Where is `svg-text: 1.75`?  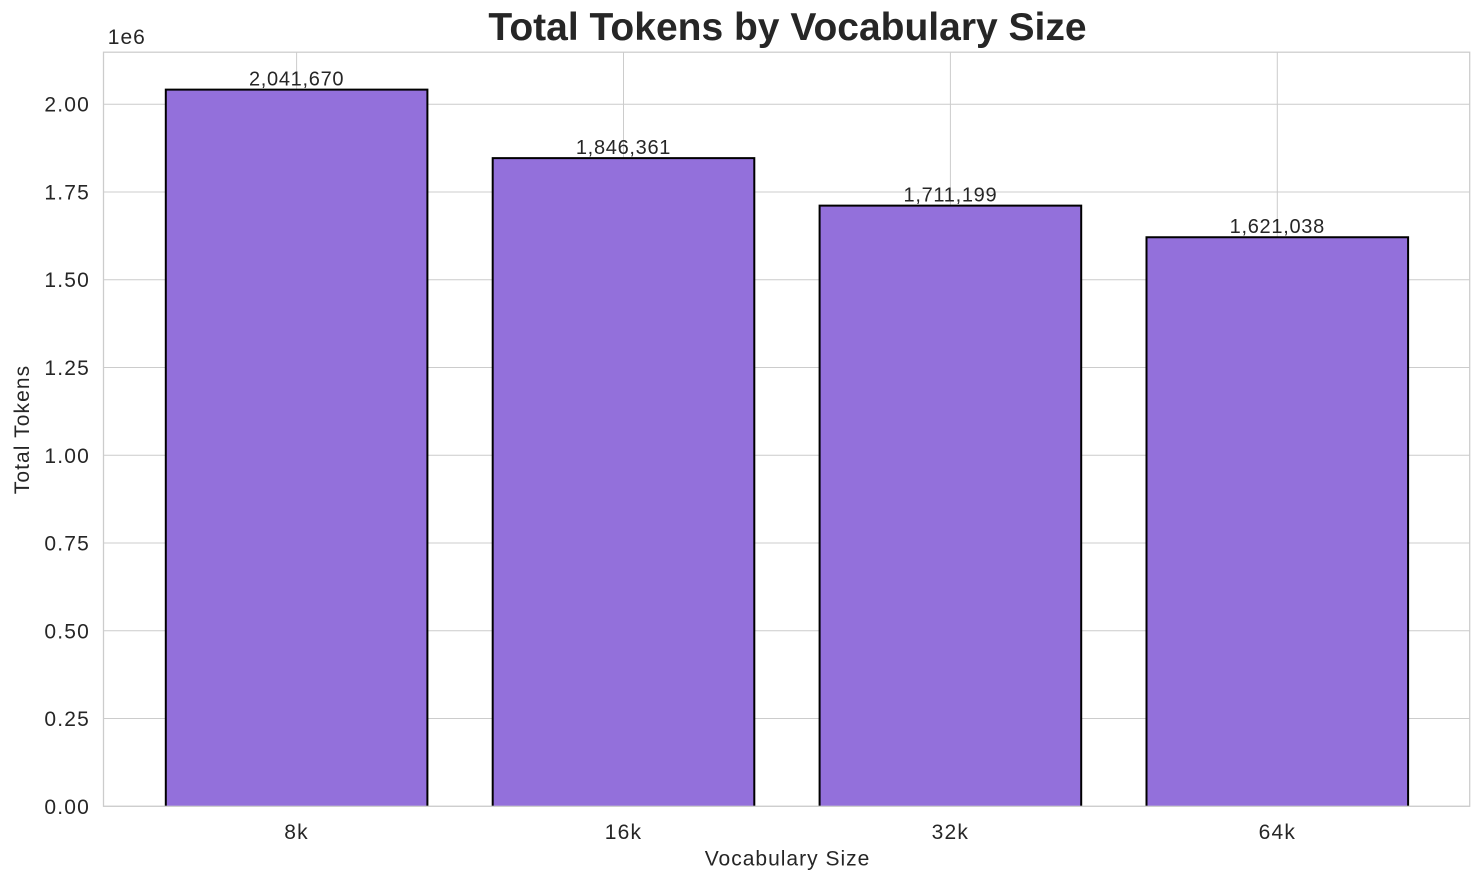
svg-text: 1.75 is located at coordinates (67, 193).